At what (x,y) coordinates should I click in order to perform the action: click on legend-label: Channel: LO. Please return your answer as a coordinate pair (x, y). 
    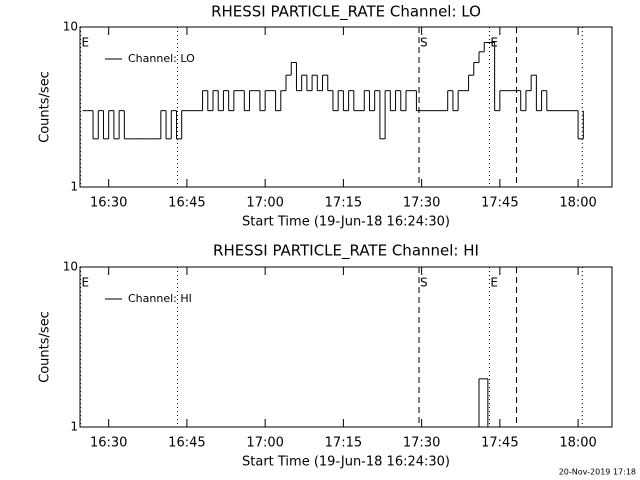
    Looking at the image, I should click on (161, 58).